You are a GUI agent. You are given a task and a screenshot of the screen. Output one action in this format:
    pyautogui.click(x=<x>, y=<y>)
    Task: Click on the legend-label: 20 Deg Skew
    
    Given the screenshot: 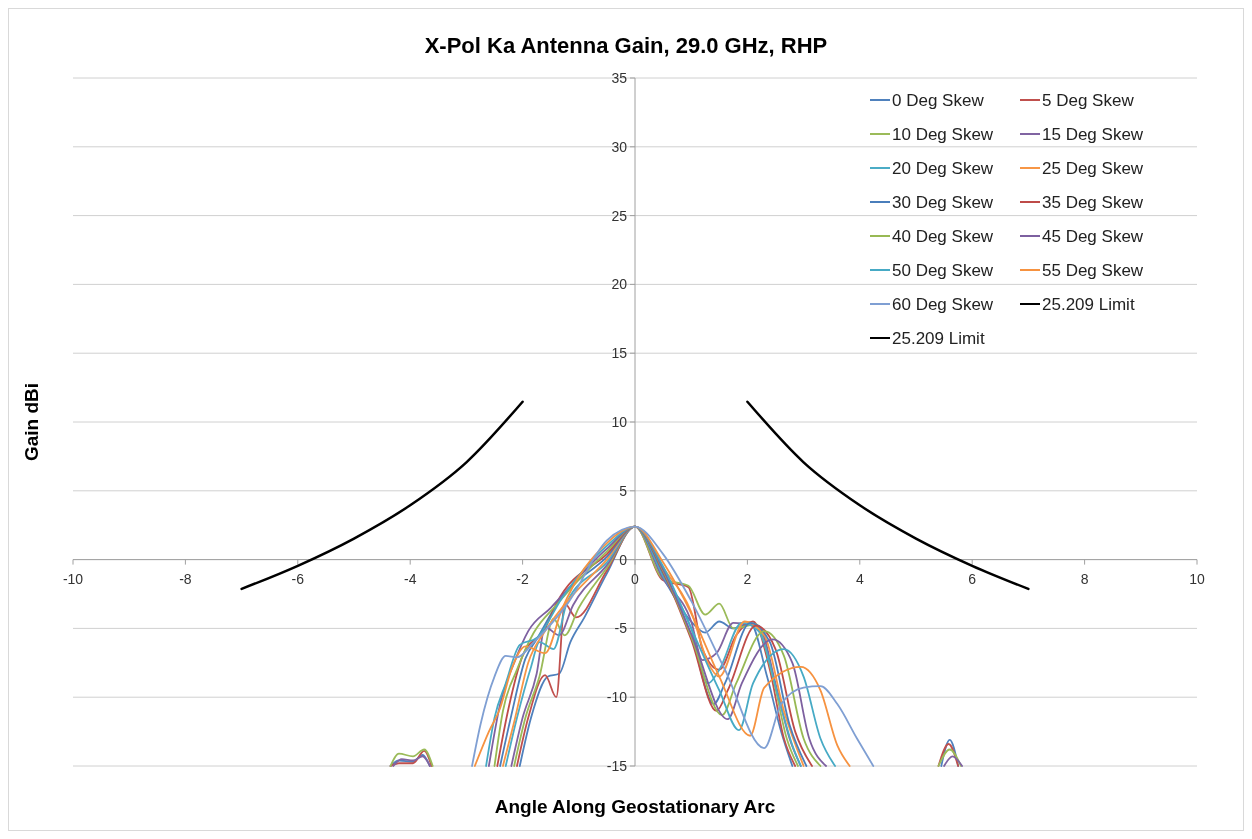 What is the action you would take?
    pyautogui.click(x=943, y=168)
    